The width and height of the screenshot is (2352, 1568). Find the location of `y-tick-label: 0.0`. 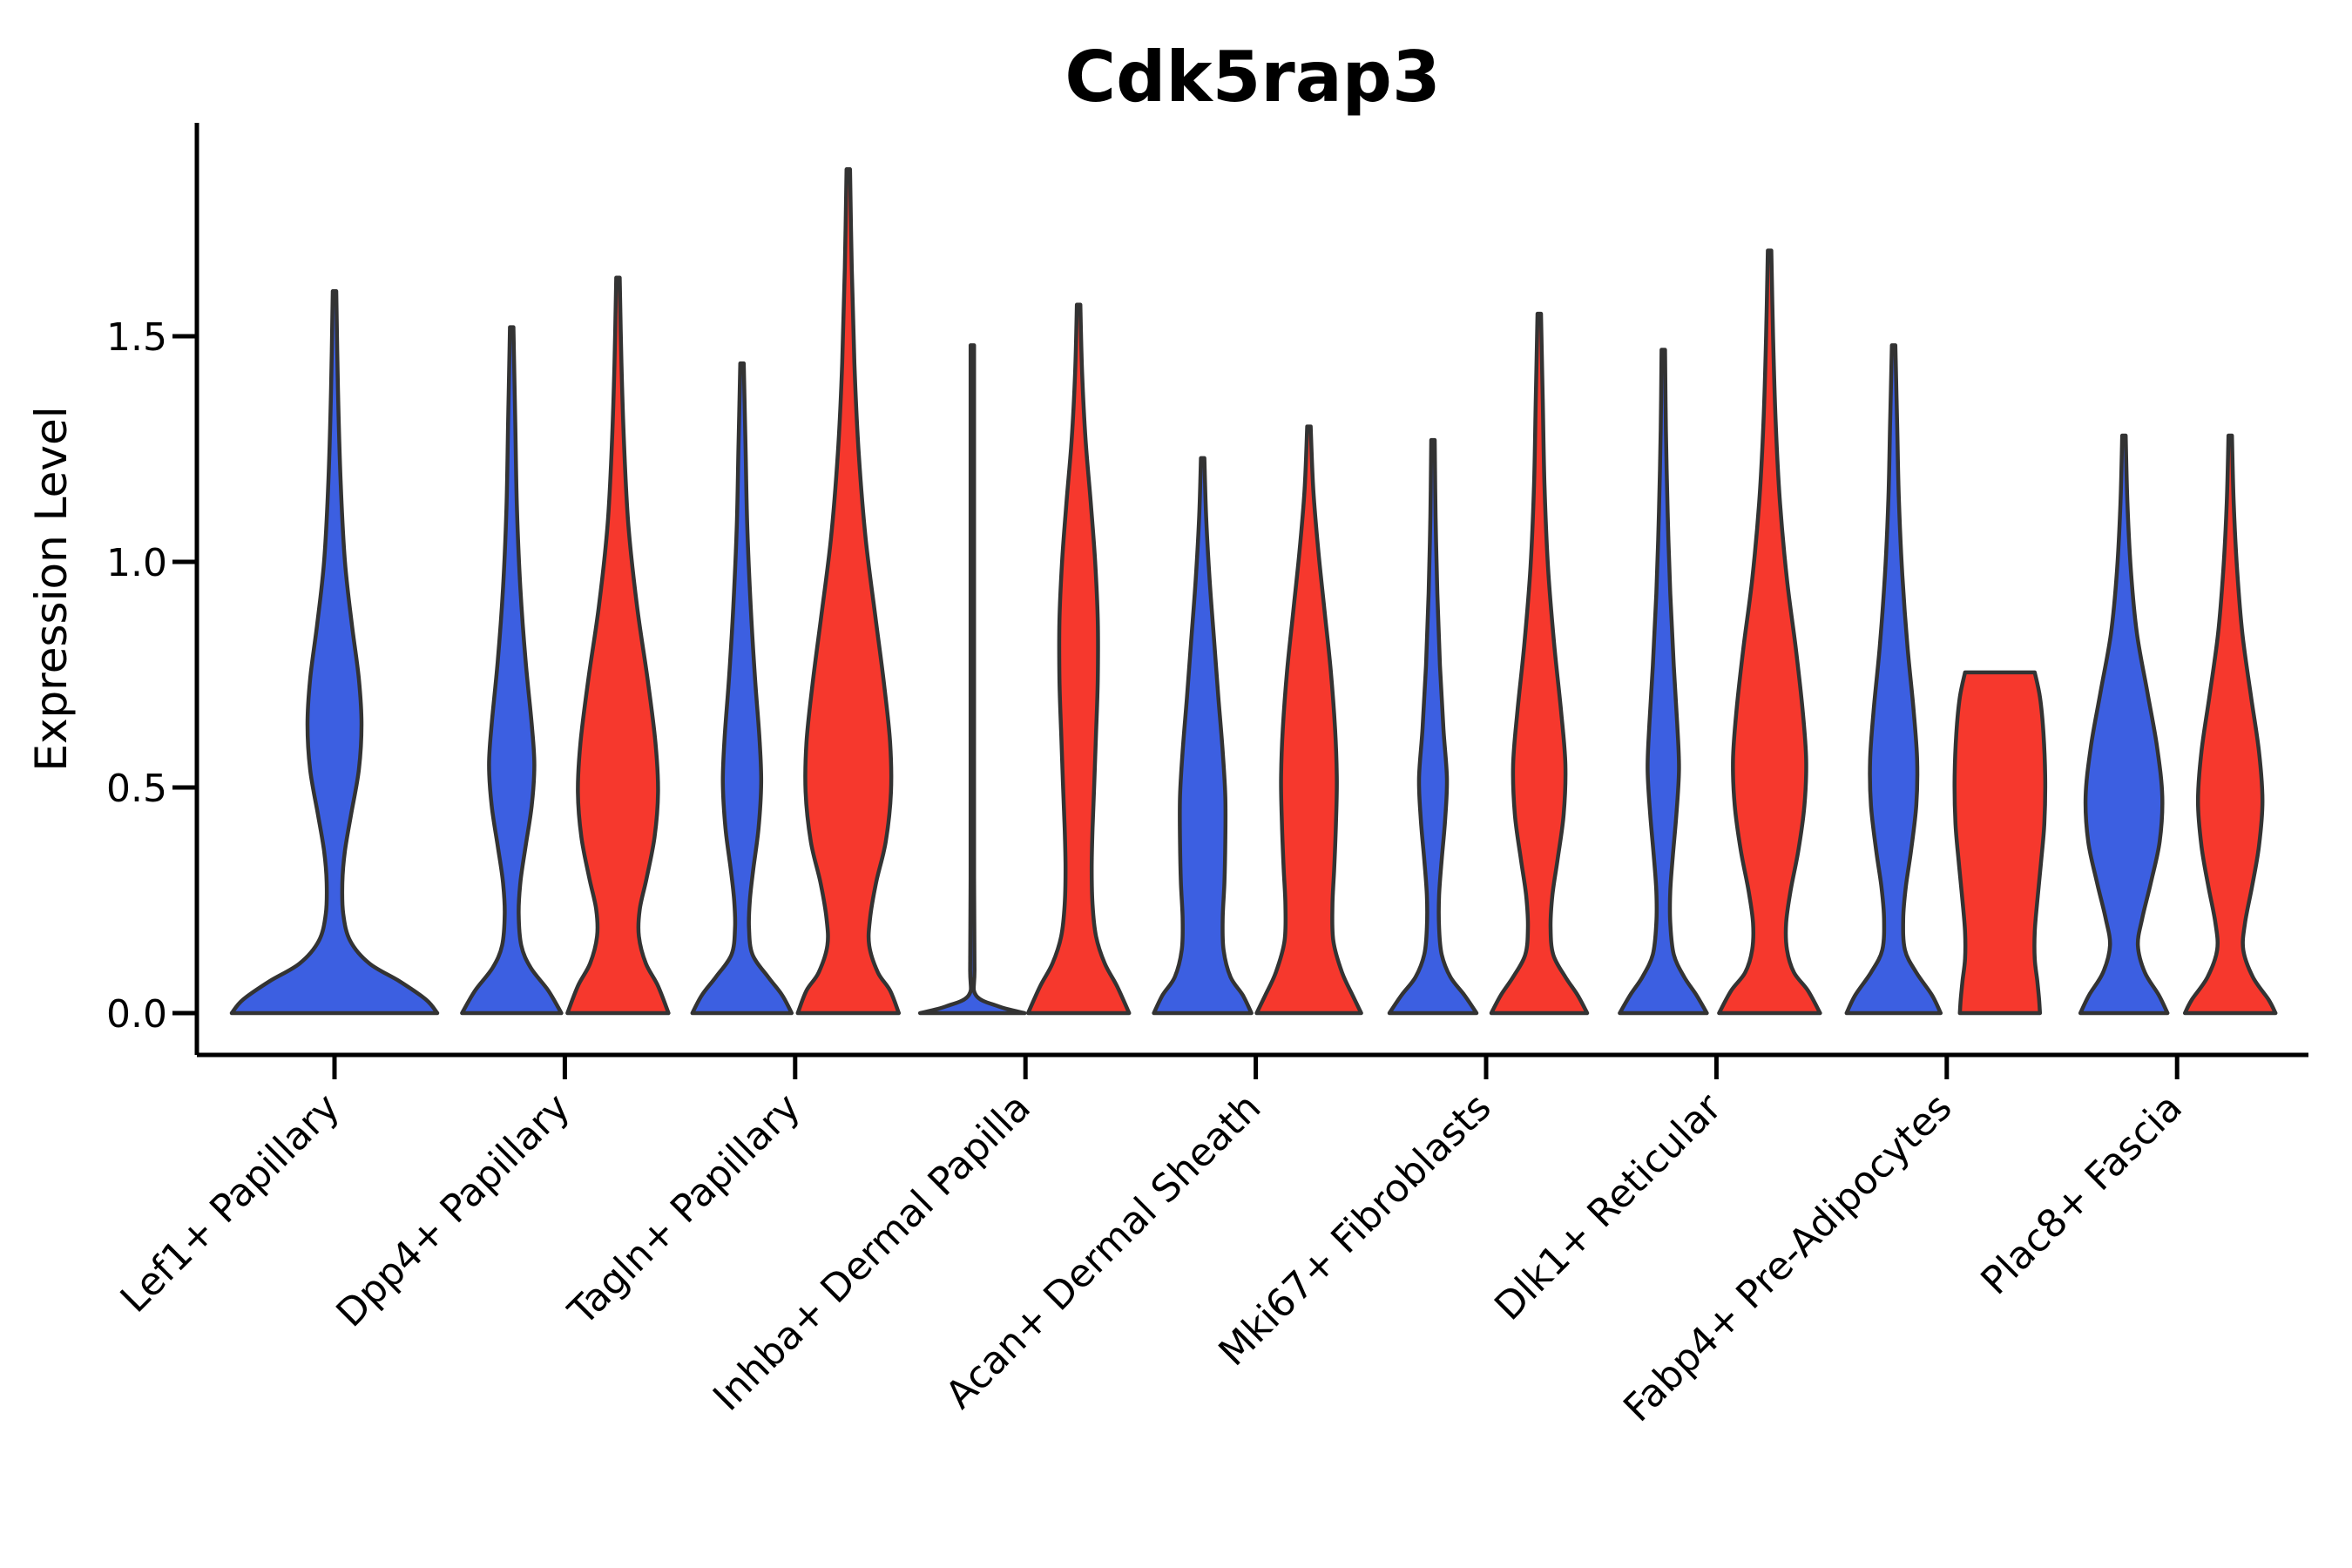

y-tick-label: 0.0 is located at coordinates (136, 1014).